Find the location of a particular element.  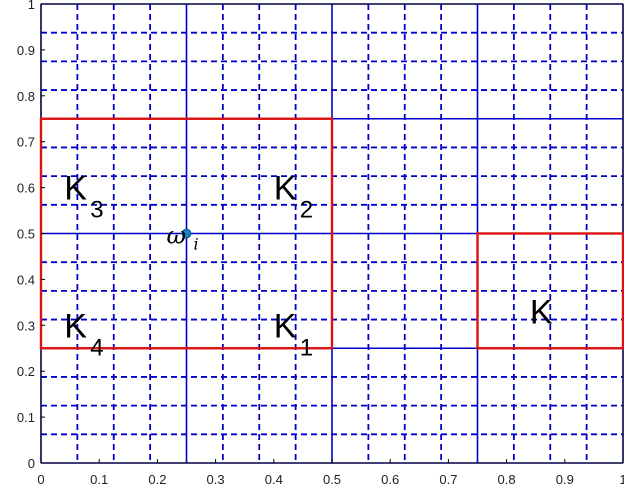

y-tick-label: 0.2 is located at coordinates (26, 371).